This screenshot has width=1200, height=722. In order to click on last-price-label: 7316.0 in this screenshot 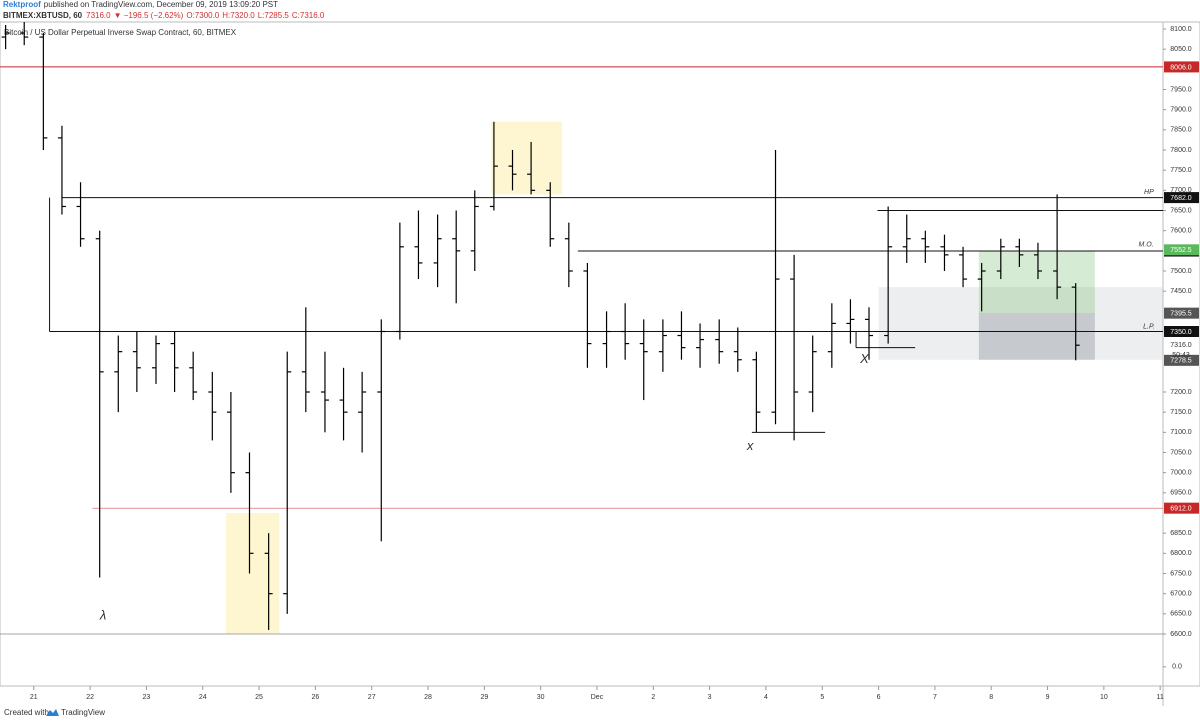, I will do `click(1181, 345)`.